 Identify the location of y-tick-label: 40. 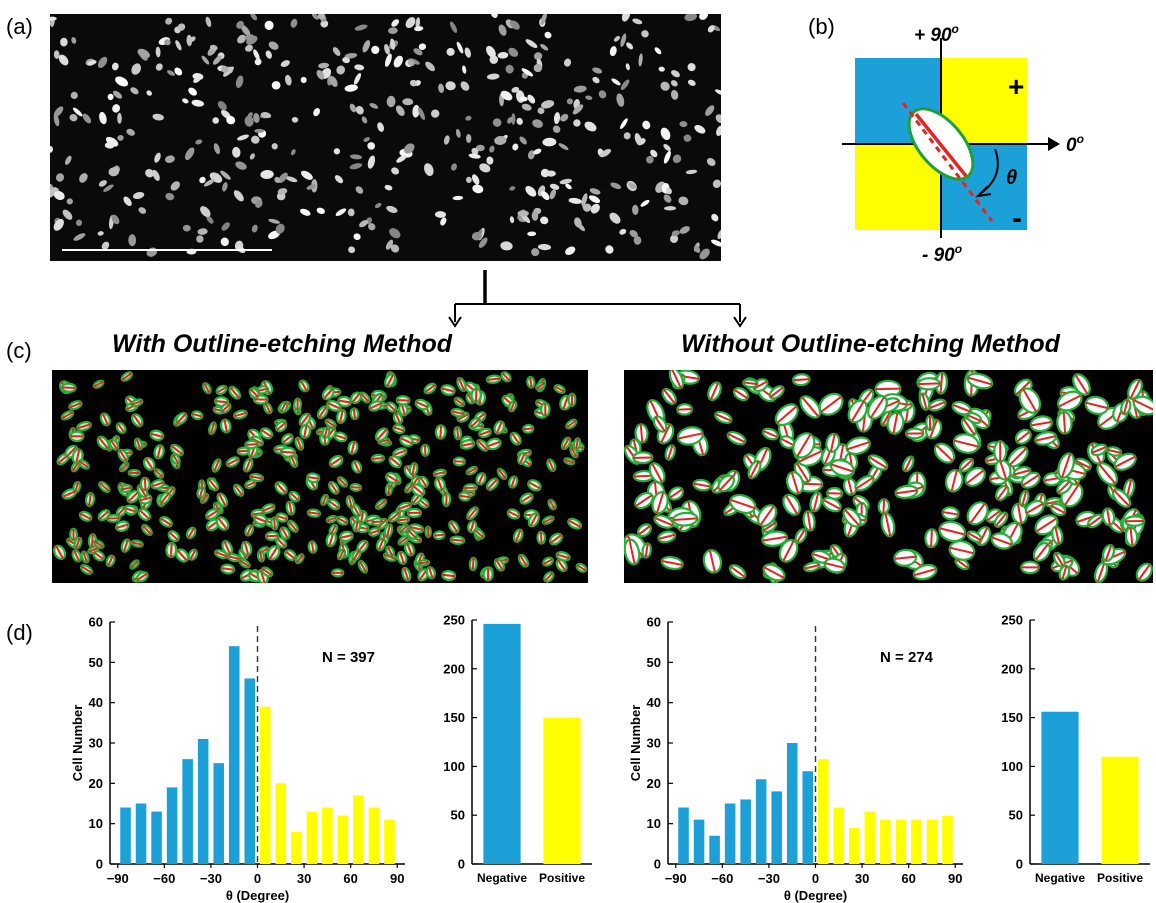
(654, 702).